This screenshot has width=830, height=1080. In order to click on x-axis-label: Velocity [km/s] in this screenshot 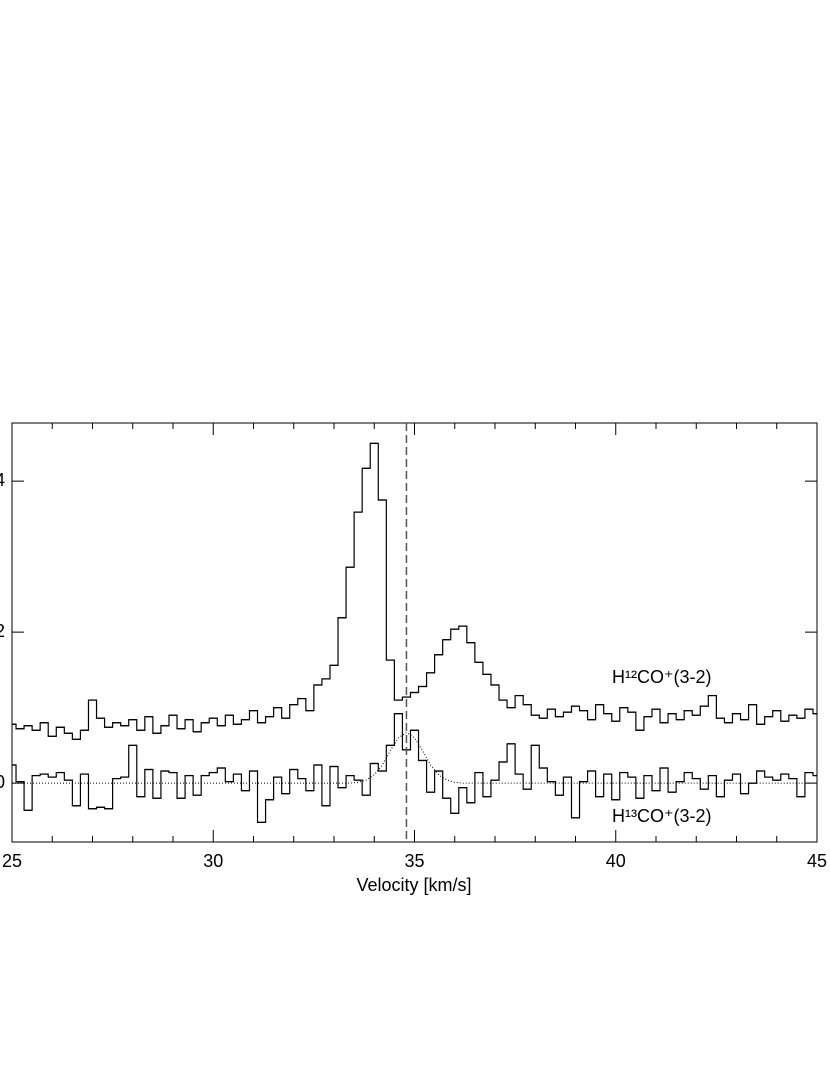, I will do `click(413, 885)`.